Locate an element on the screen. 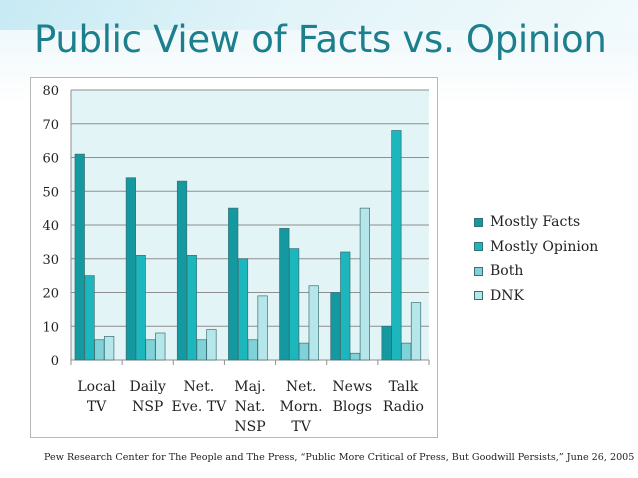 The width and height of the screenshot is (638, 478). y-tick-label: 60 is located at coordinates (50, 159).